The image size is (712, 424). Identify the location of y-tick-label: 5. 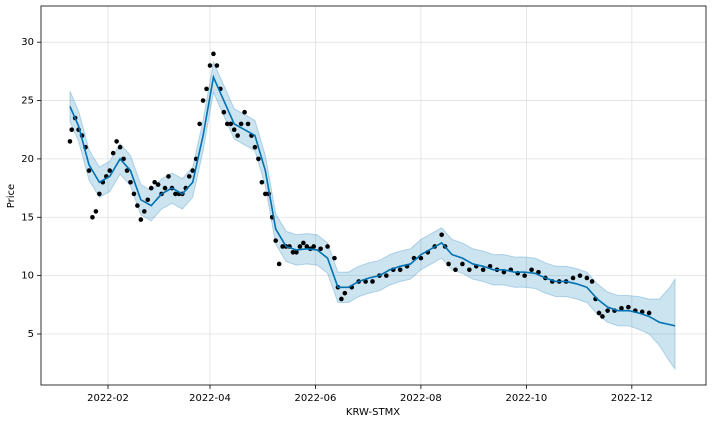
(31, 334).